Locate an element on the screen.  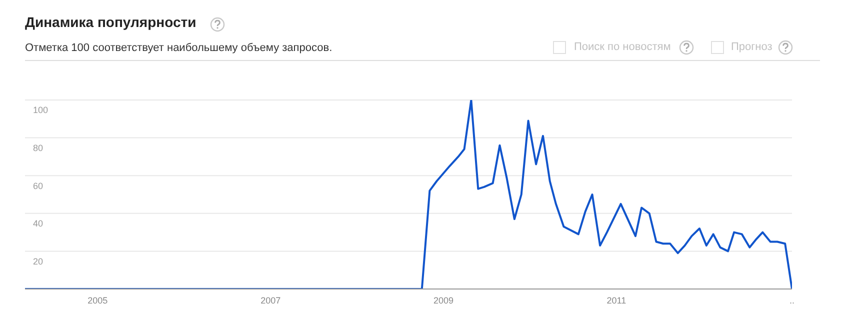
text: Поиск по новостям is located at coordinates (622, 47).